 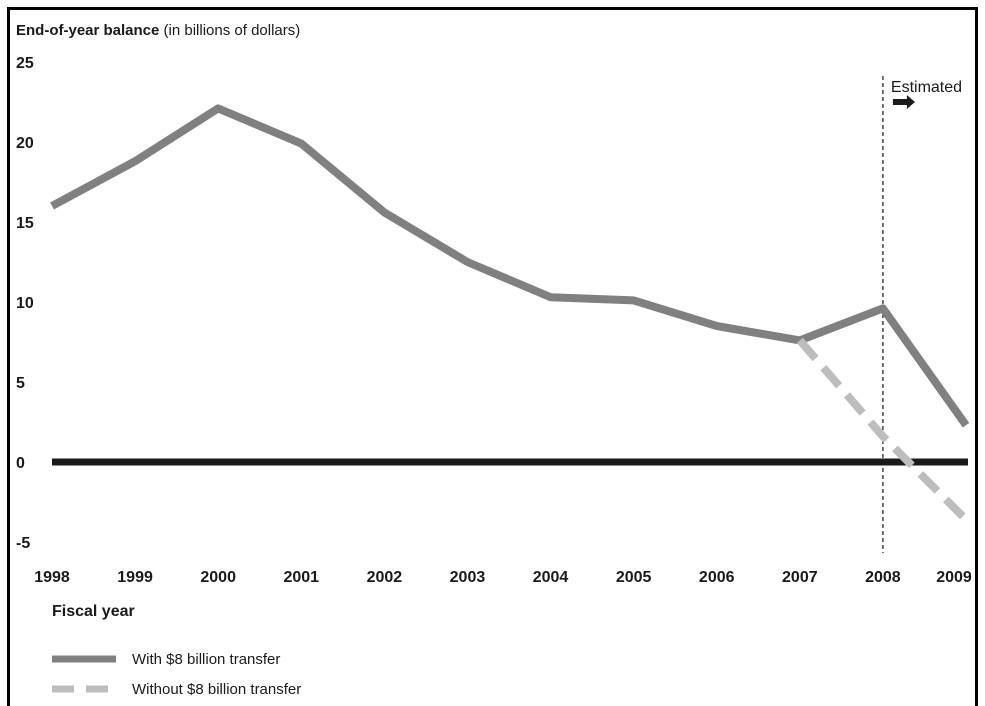 I want to click on x-tick-label: 1998, so click(x=52, y=577).